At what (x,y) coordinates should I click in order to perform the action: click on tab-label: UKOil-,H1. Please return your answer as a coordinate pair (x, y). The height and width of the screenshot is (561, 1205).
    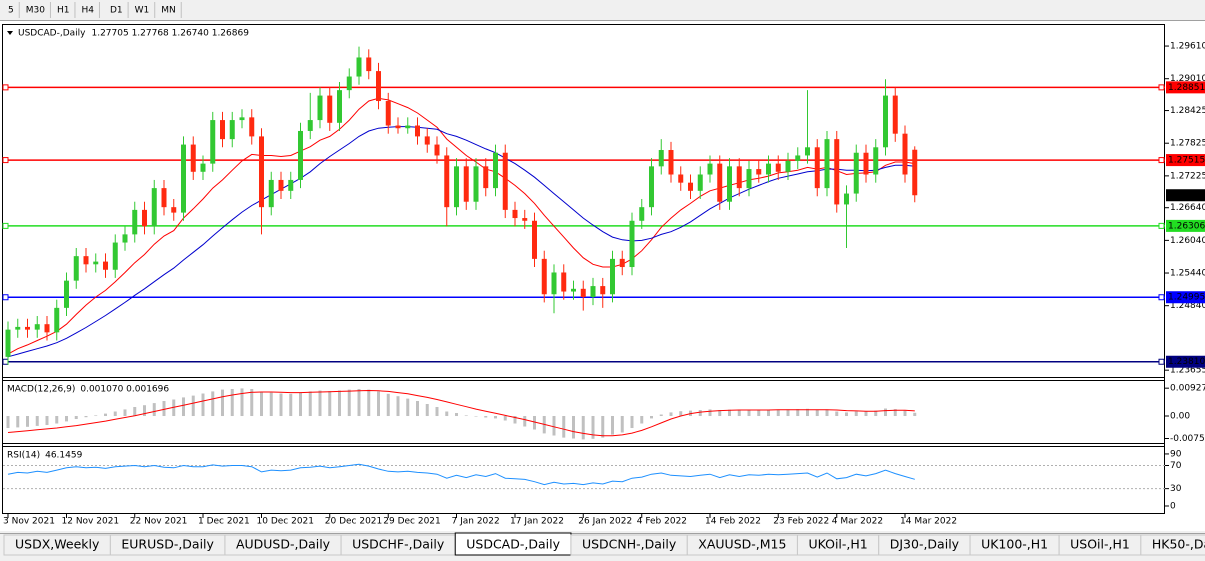
    Looking at the image, I should click on (837, 544).